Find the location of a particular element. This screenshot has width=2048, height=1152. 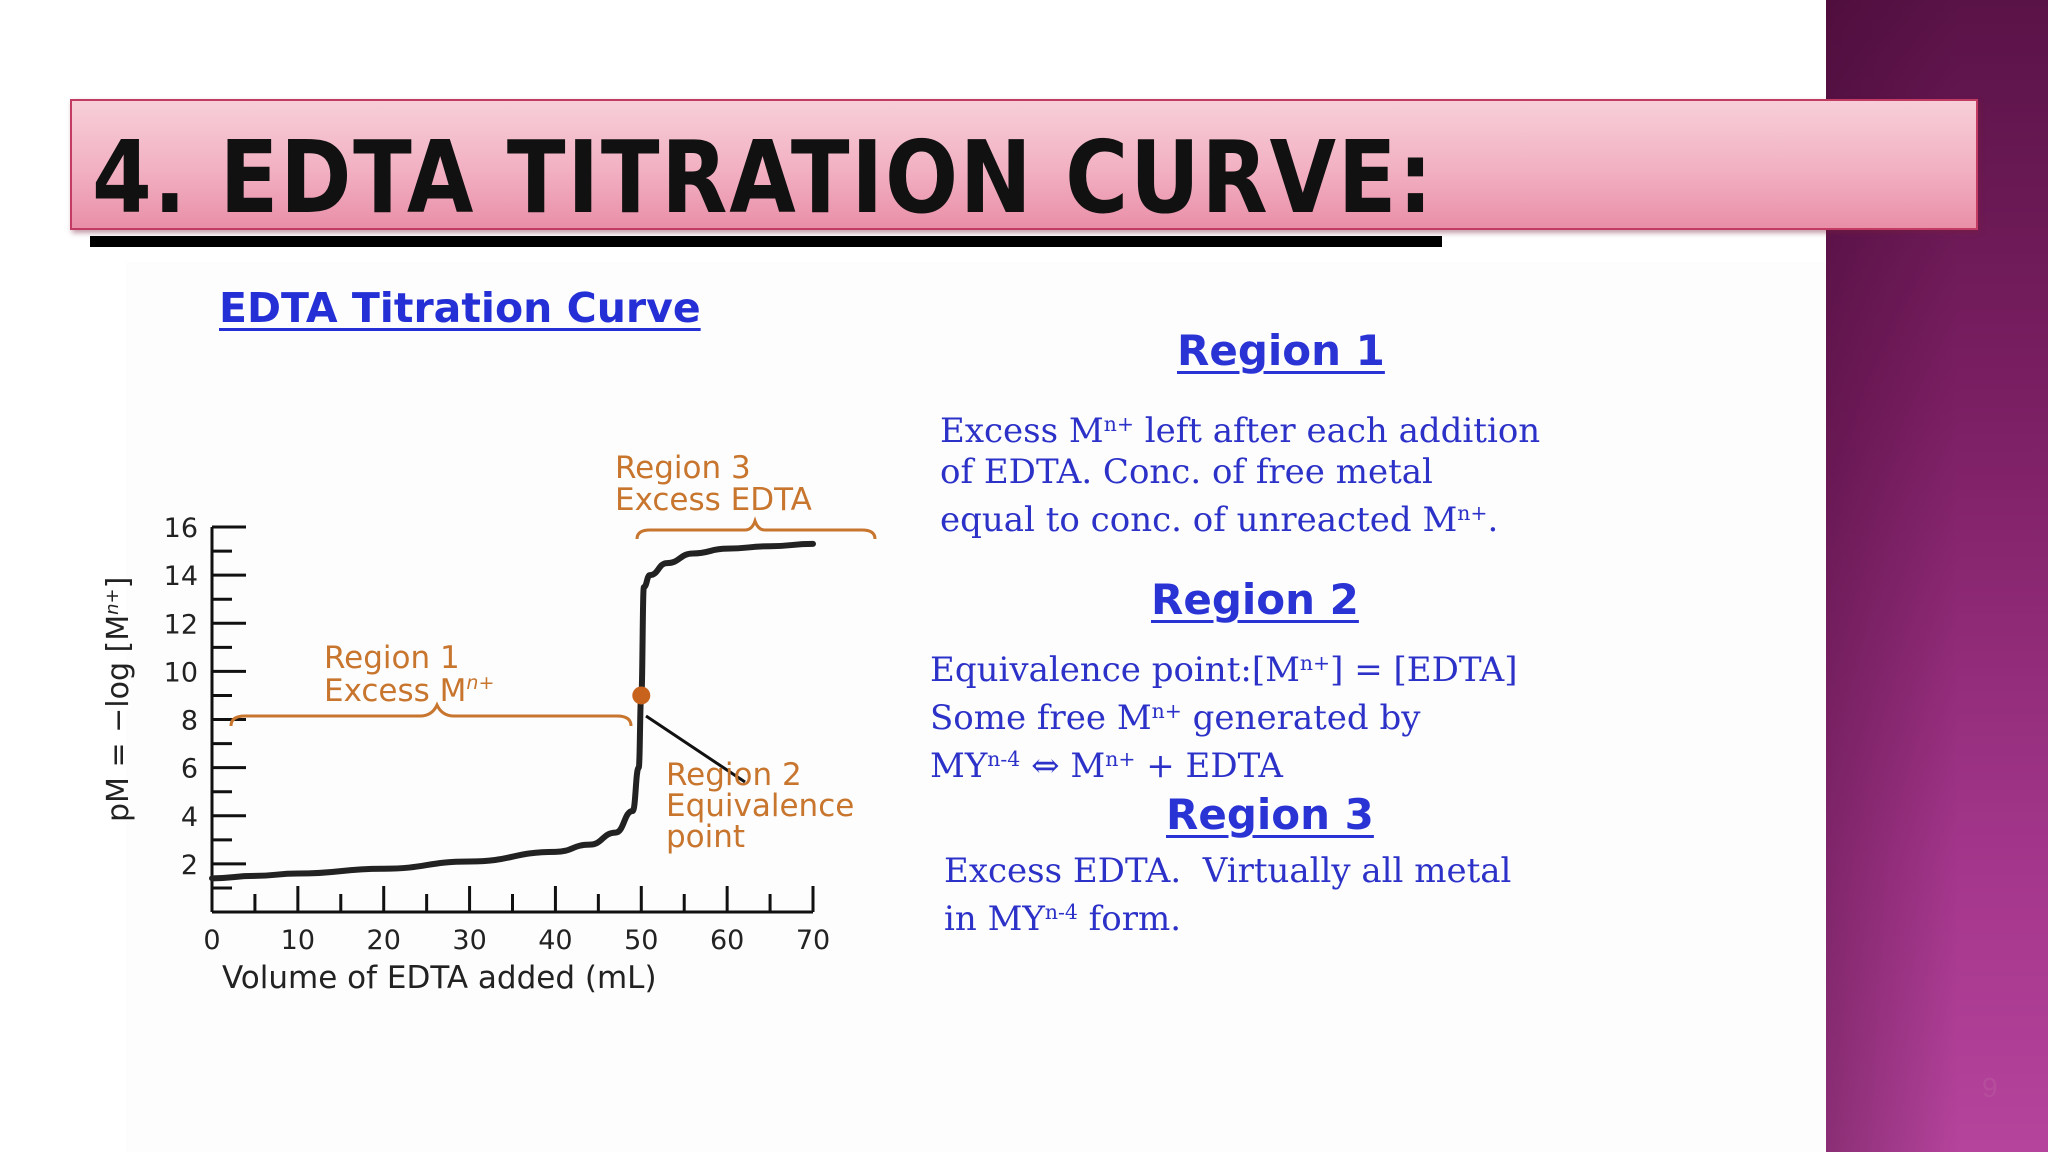

region2-sub-label-2: point is located at coordinates (705, 837).